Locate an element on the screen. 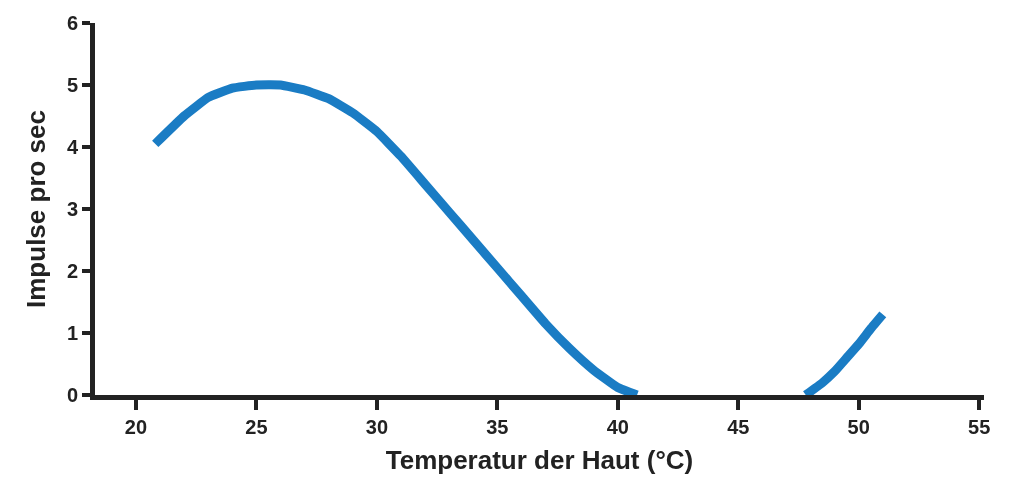  x-tick-label: 55 is located at coordinates (979, 427).